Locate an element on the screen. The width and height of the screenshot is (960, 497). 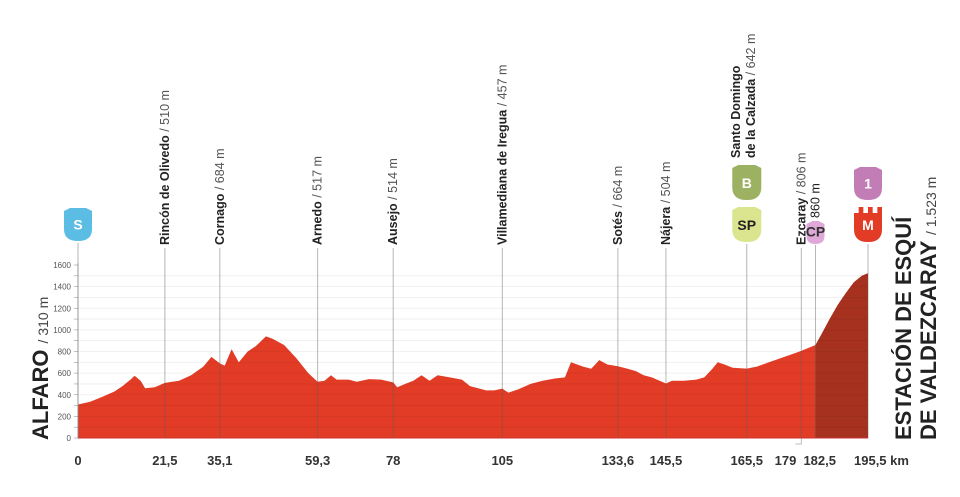
y-tick-label: 600 is located at coordinates (65, 373).